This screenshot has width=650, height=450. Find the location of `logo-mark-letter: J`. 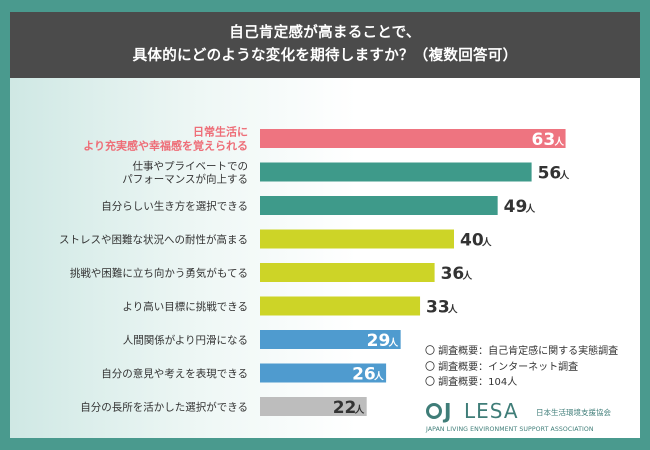

logo-mark-letter: J is located at coordinates (448, 411).